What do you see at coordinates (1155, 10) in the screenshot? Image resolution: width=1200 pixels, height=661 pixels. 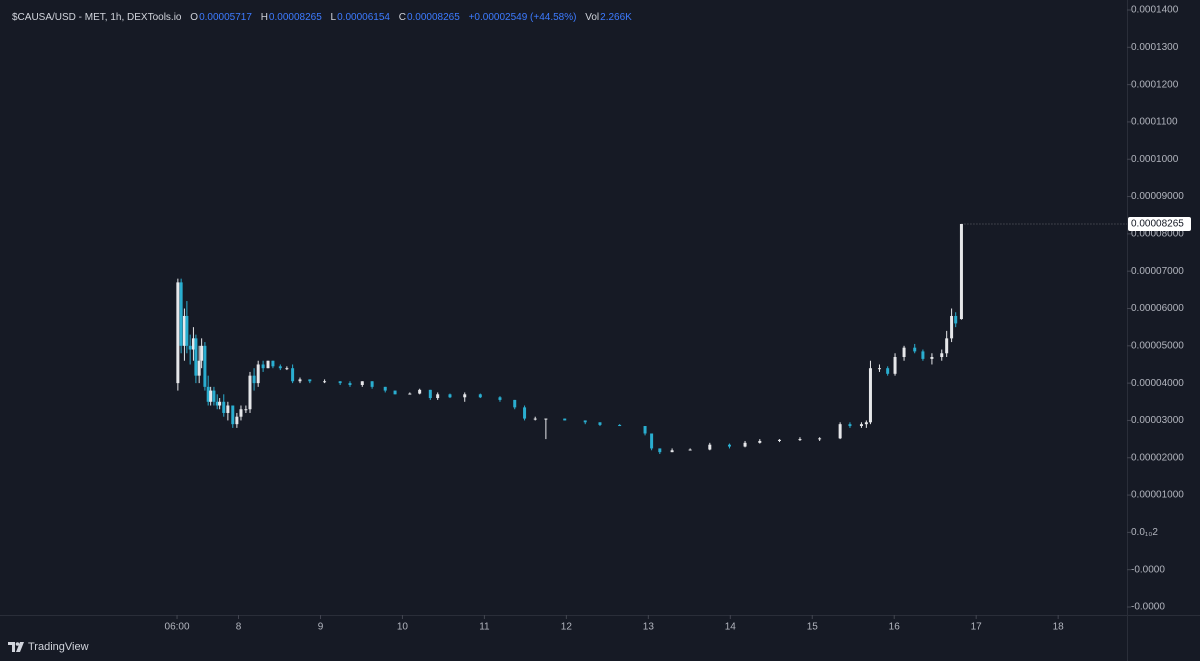 I see `y-tick-label: 0.0001400` at bounding box center [1155, 10].